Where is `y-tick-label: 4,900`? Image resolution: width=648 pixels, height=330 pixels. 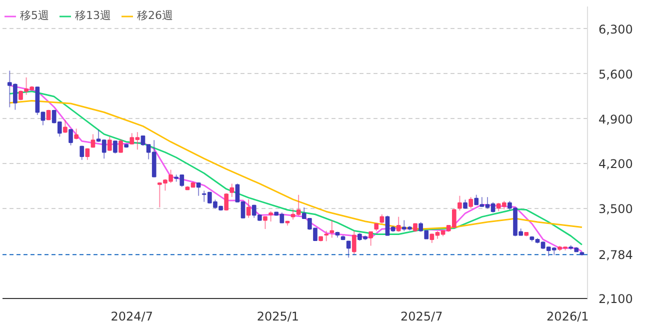
y-tick-label: 4,900 is located at coordinates (615, 119).